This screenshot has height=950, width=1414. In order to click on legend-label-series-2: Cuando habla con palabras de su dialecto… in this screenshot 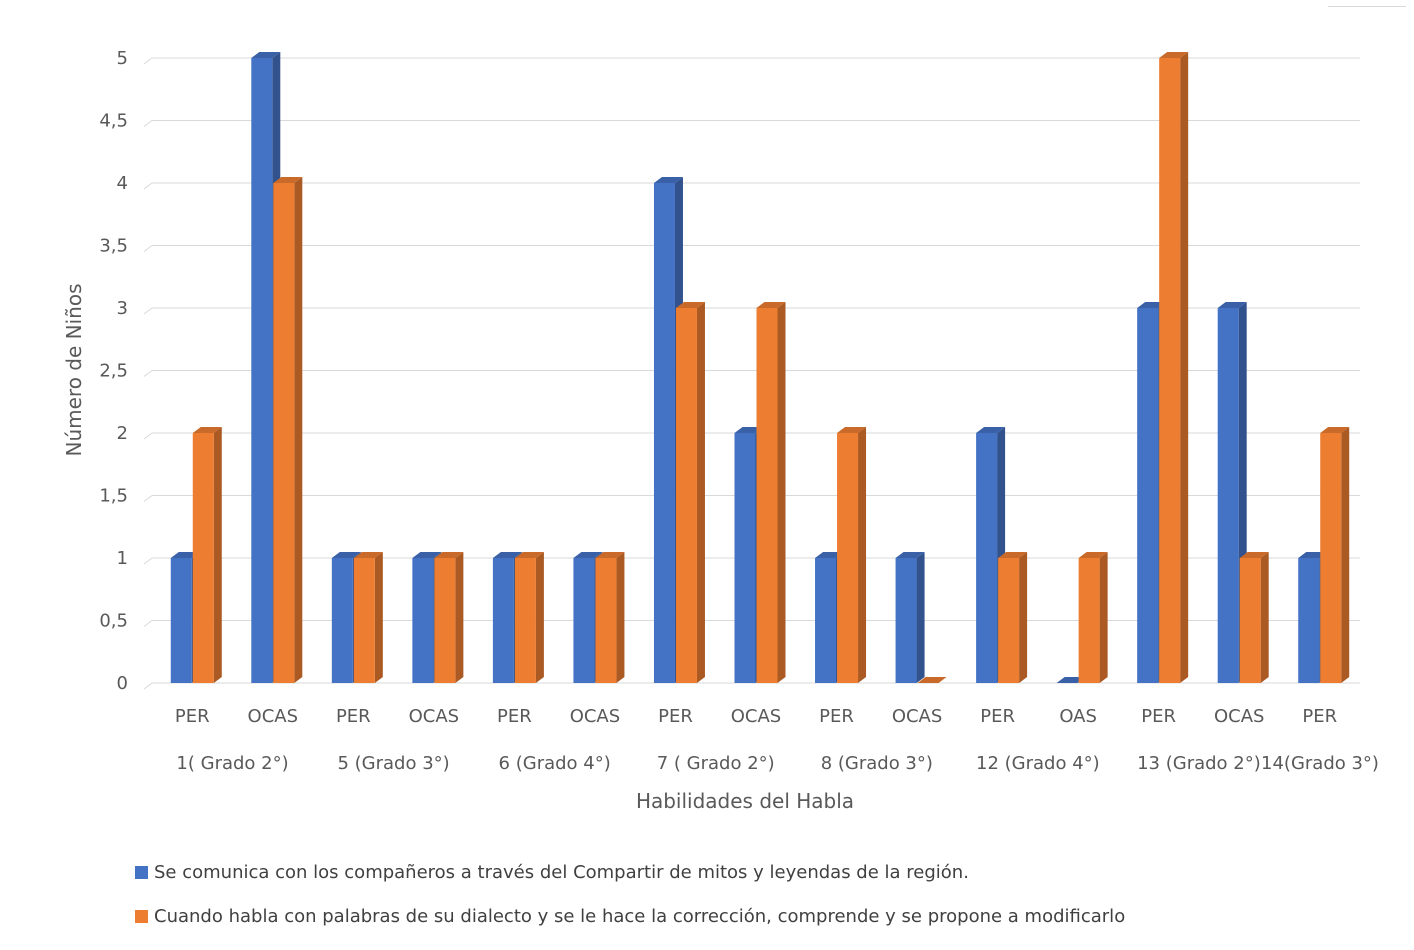, I will do `click(640, 916)`.